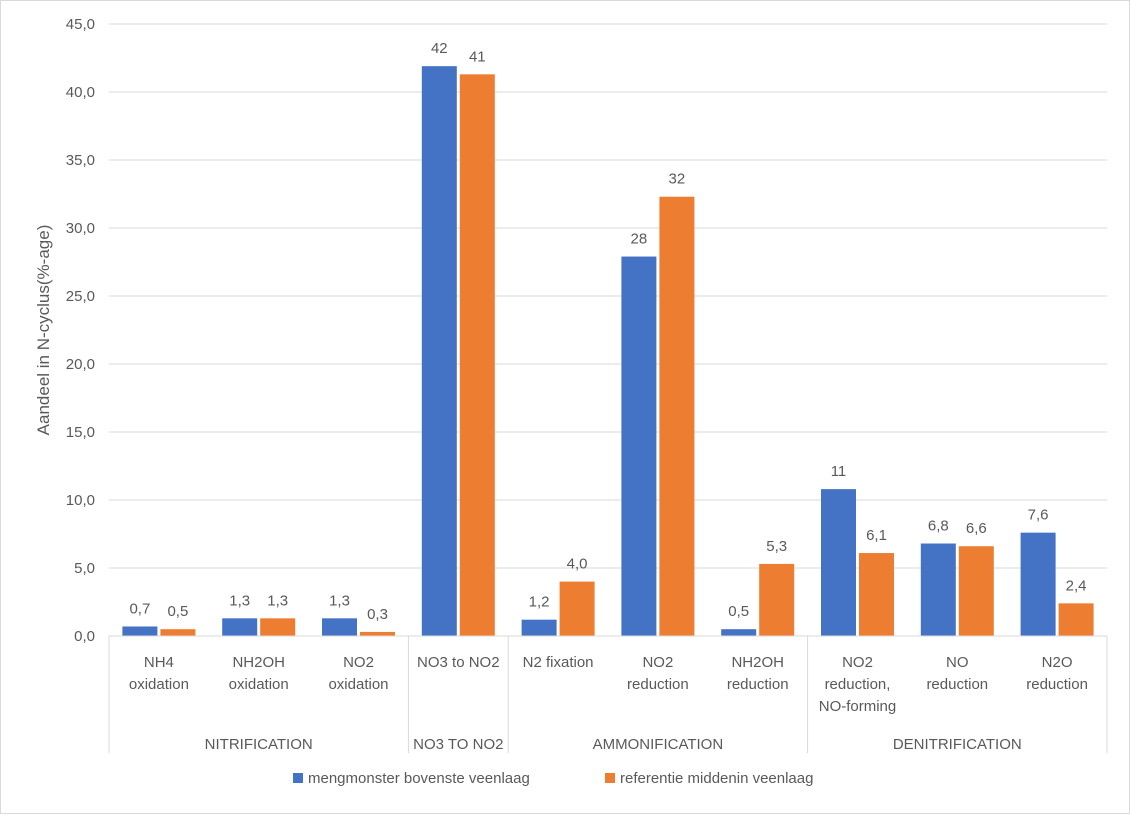 Image resolution: width=1130 pixels, height=818 pixels. What do you see at coordinates (658, 744) in the screenshot?
I see `group-label: AMMONIFICATION` at bounding box center [658, 744].